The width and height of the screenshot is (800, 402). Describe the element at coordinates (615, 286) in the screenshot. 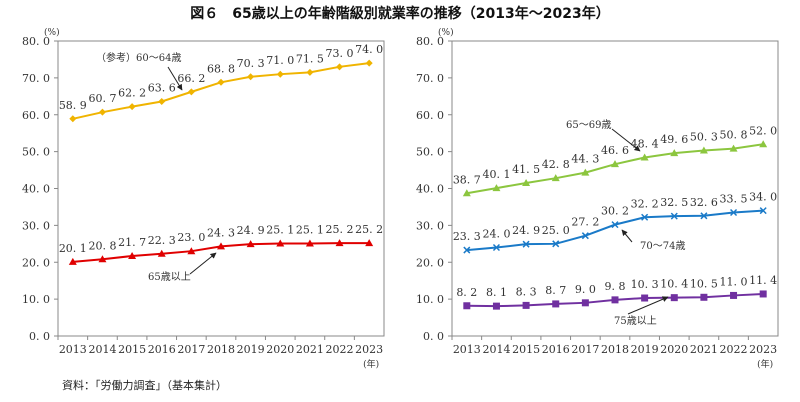

I see `data-label: 9. 8` at that location.